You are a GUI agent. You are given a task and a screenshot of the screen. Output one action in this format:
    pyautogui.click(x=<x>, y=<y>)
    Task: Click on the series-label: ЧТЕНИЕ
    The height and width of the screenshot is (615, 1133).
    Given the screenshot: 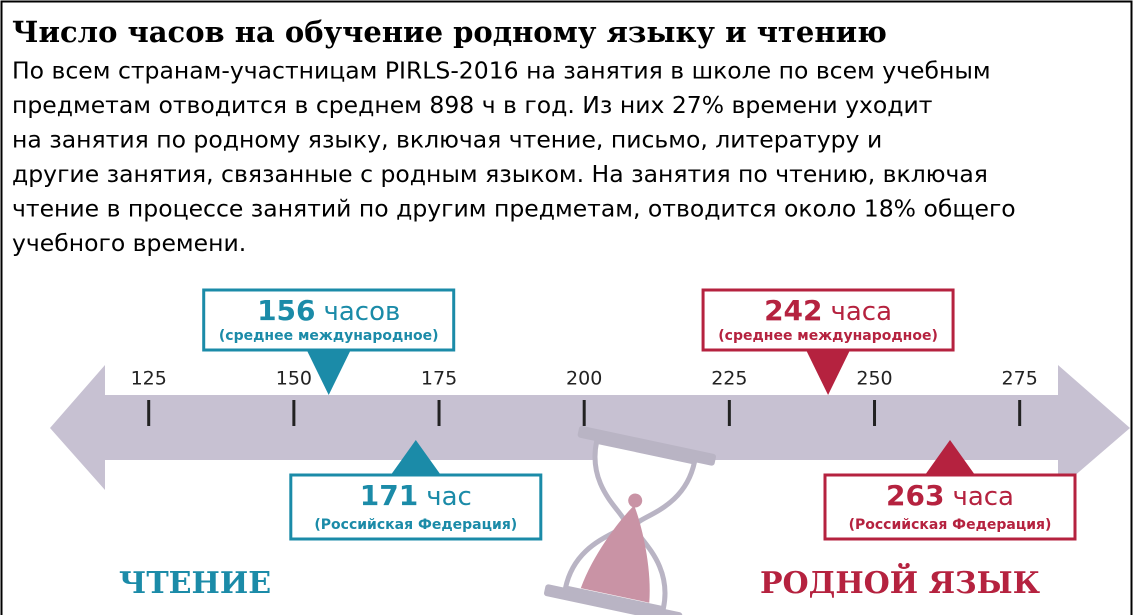 What is the action you would take?
    pyautogui.click(x=195, y=583)
    